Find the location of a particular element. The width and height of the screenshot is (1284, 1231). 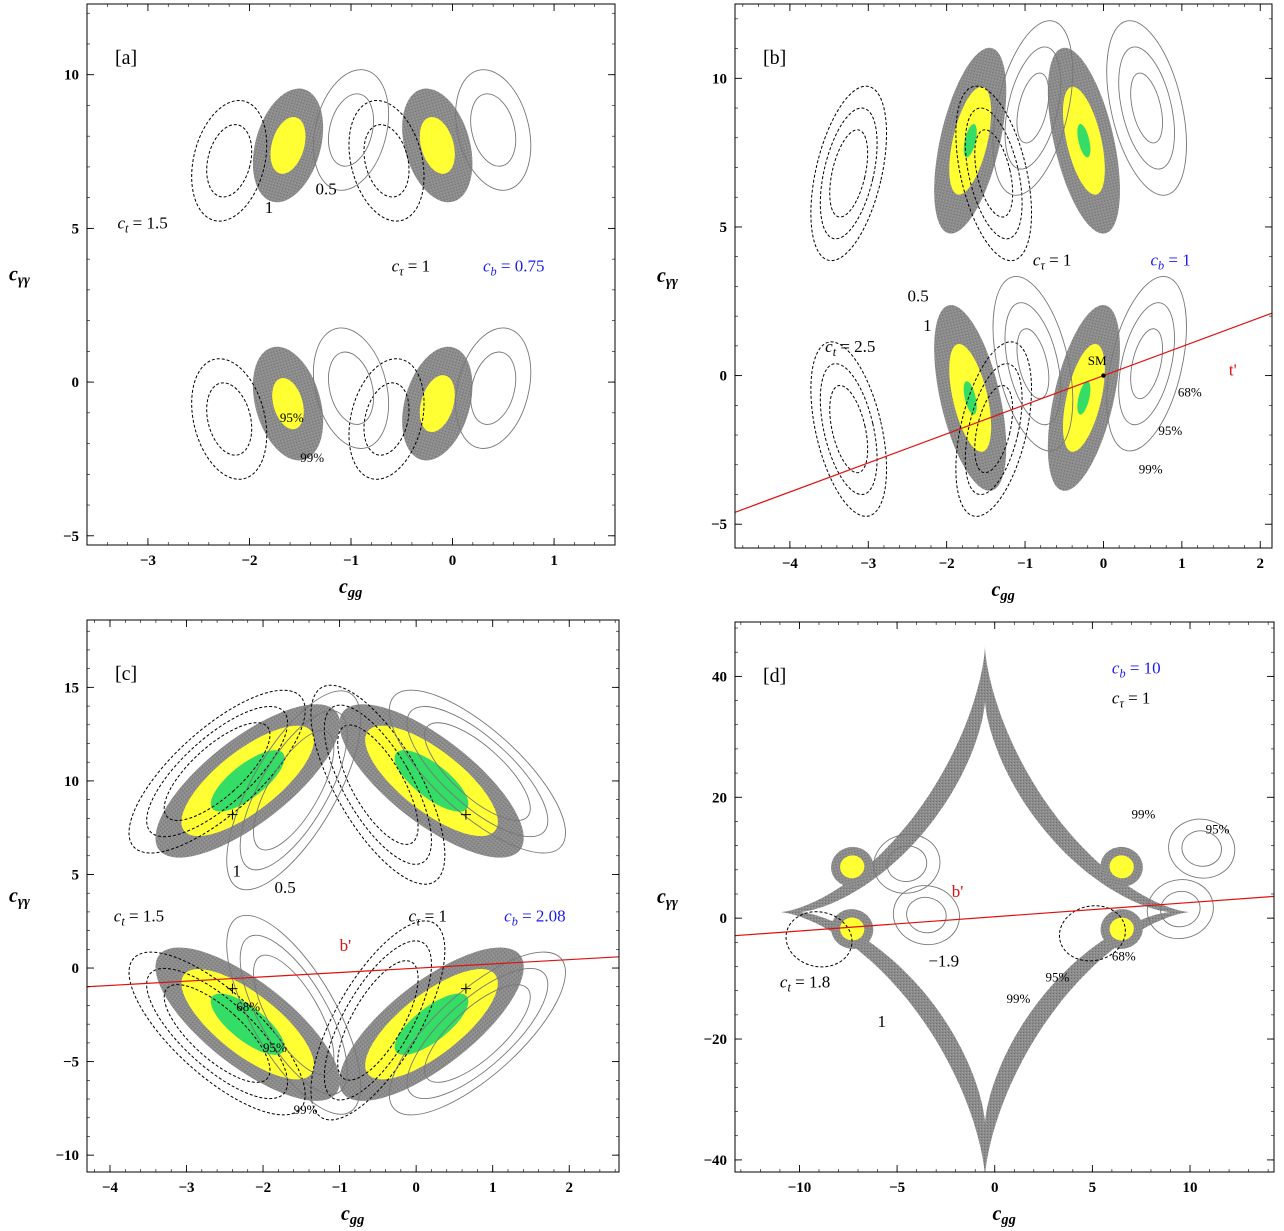

annotation-label: 0.5 is located at coordinates (917, 295).